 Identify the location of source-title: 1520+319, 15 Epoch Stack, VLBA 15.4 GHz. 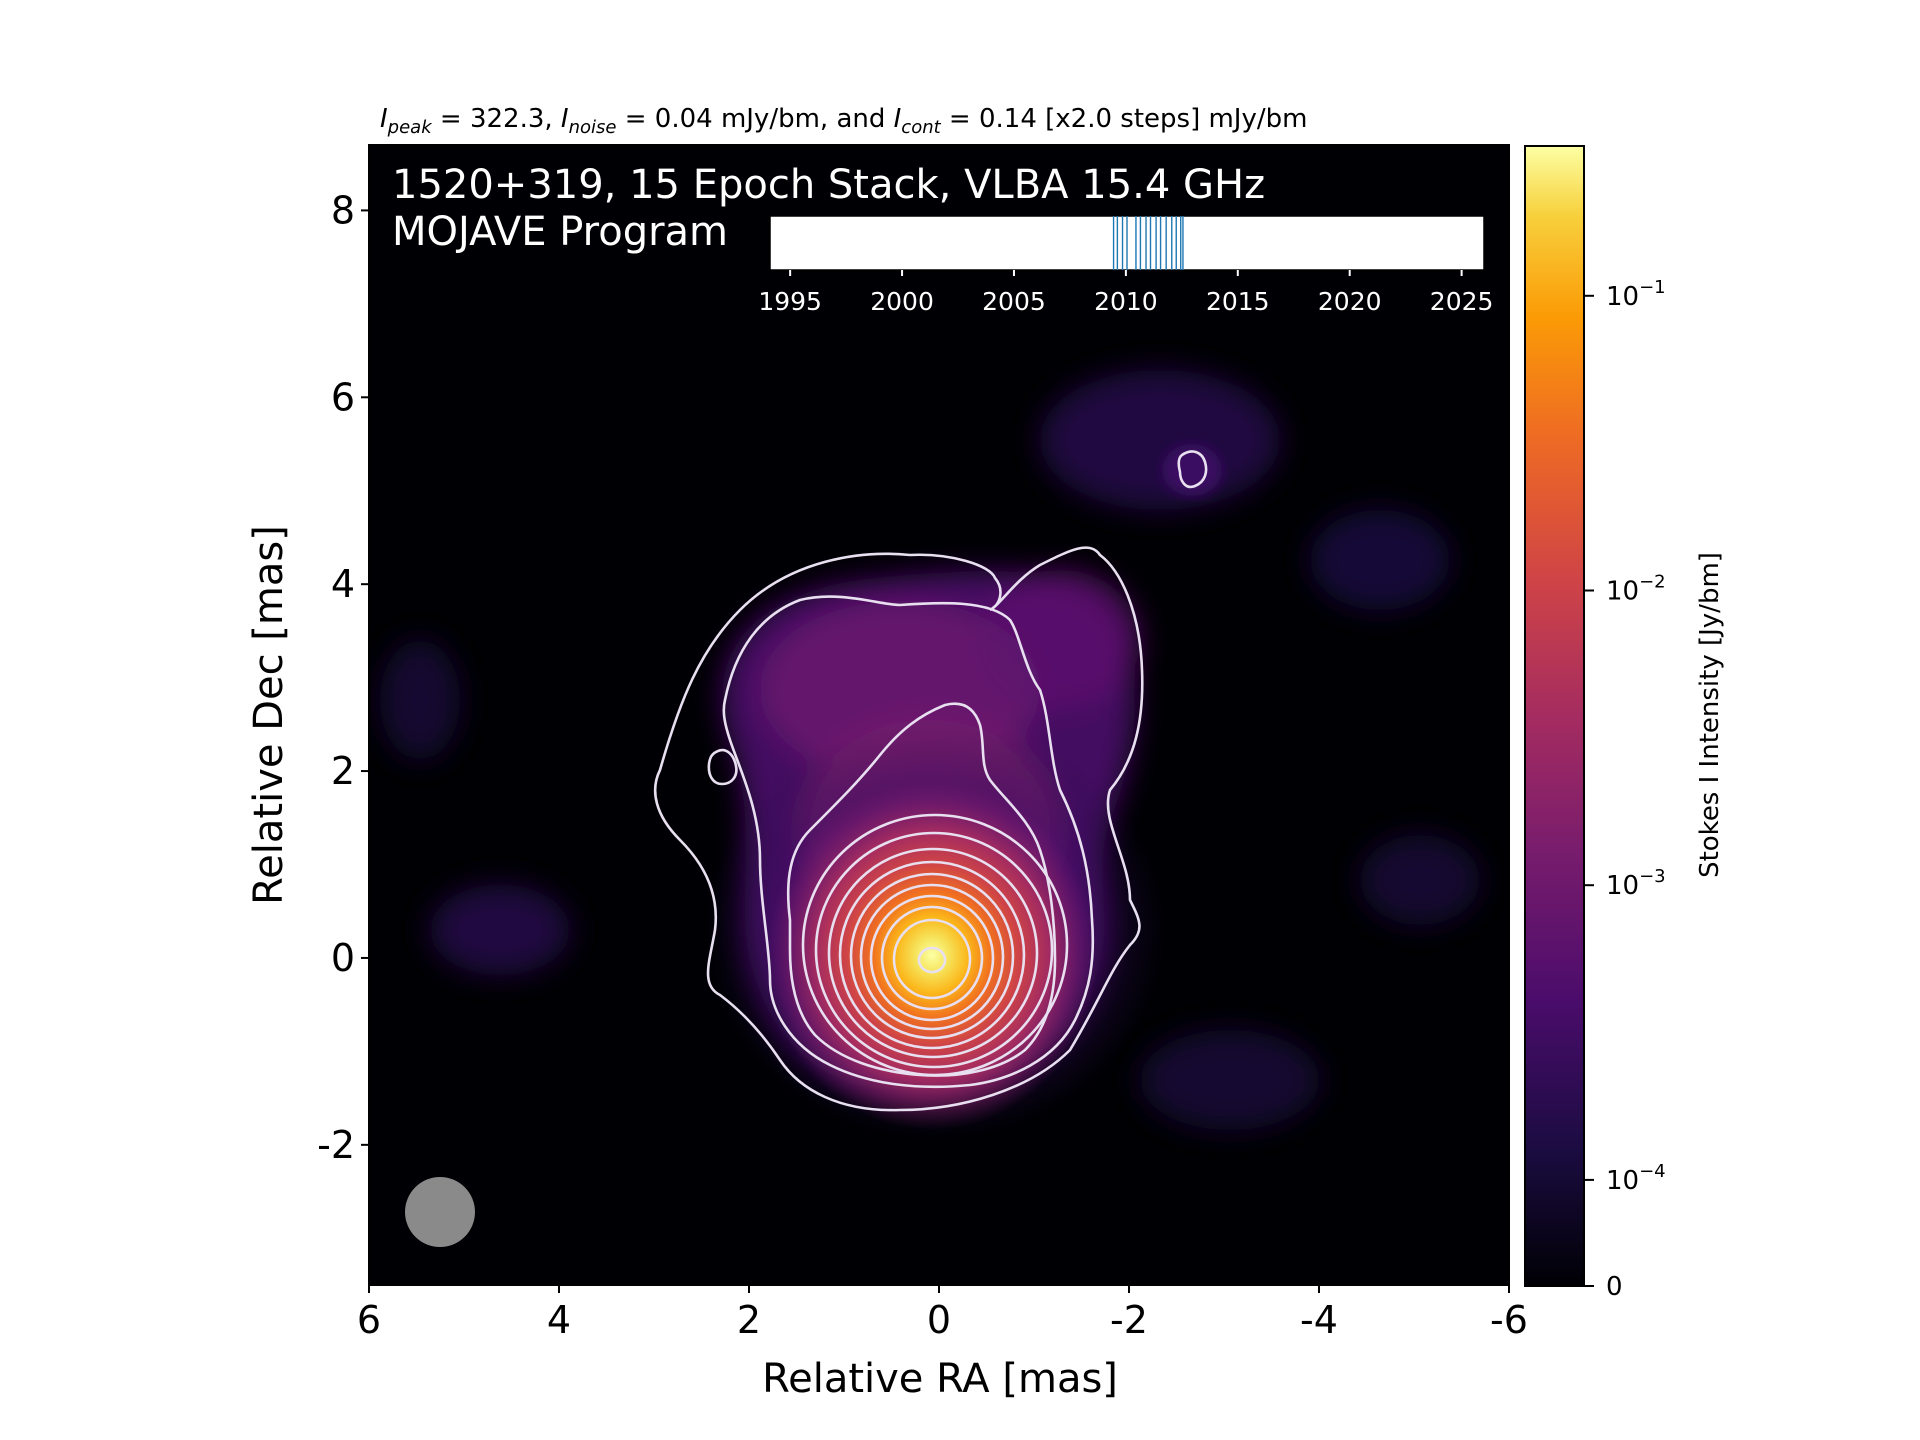
(828, 185).